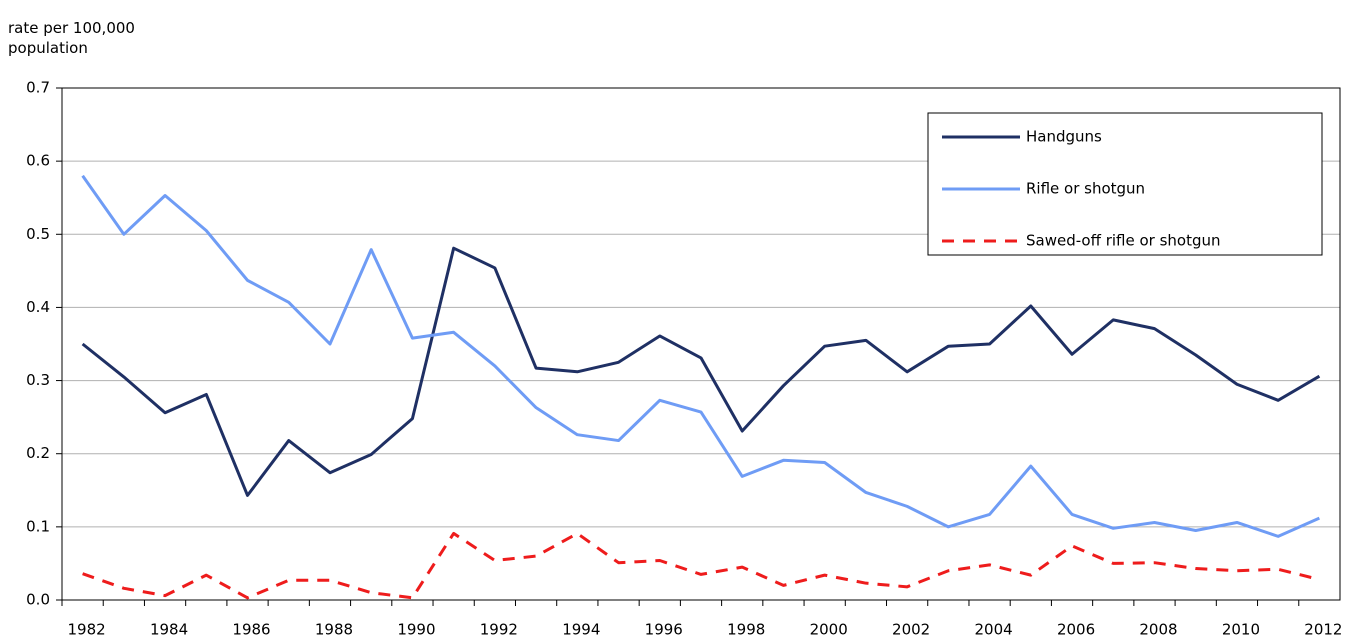 The width and height of the screenshot is (1347, 644). I want to click on x-tick-label: 2000, so click(829, 630).